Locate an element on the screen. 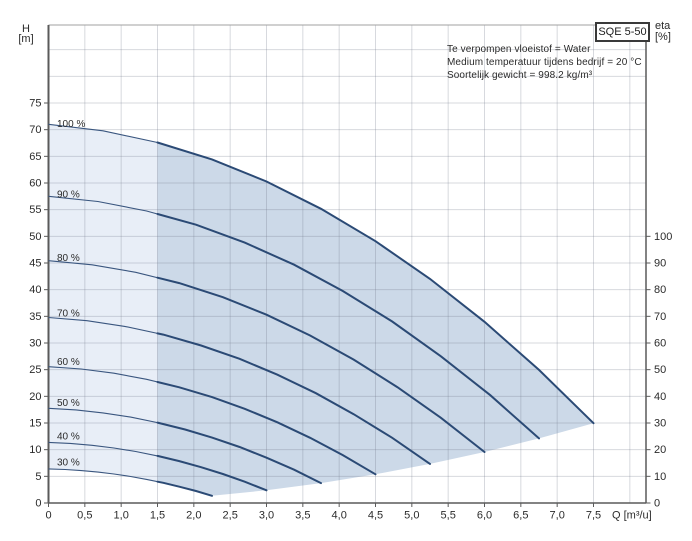 This screenshot has height=541, width=692. left-tick-label: 35 is located at coordinates (35, 317).